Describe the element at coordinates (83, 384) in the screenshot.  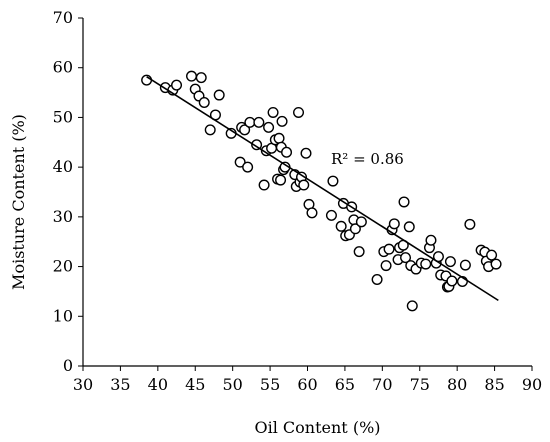
I see `x-tick-label: 30` at that location.